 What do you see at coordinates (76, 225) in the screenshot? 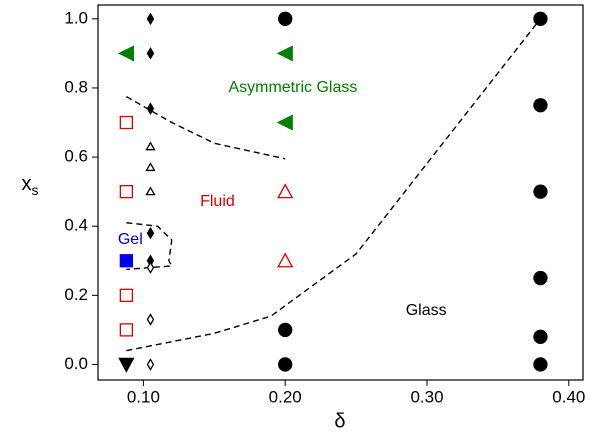
I see `y-tick-label: 0.4` at bounding box center [76, 225].